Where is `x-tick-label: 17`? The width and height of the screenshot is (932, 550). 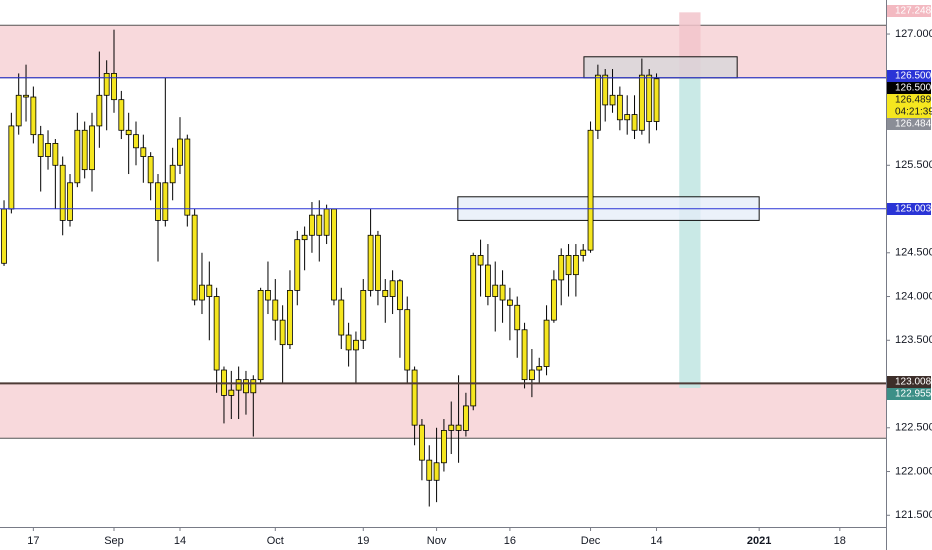 x-tick-label: 17 is located at coordinates (33, 541).